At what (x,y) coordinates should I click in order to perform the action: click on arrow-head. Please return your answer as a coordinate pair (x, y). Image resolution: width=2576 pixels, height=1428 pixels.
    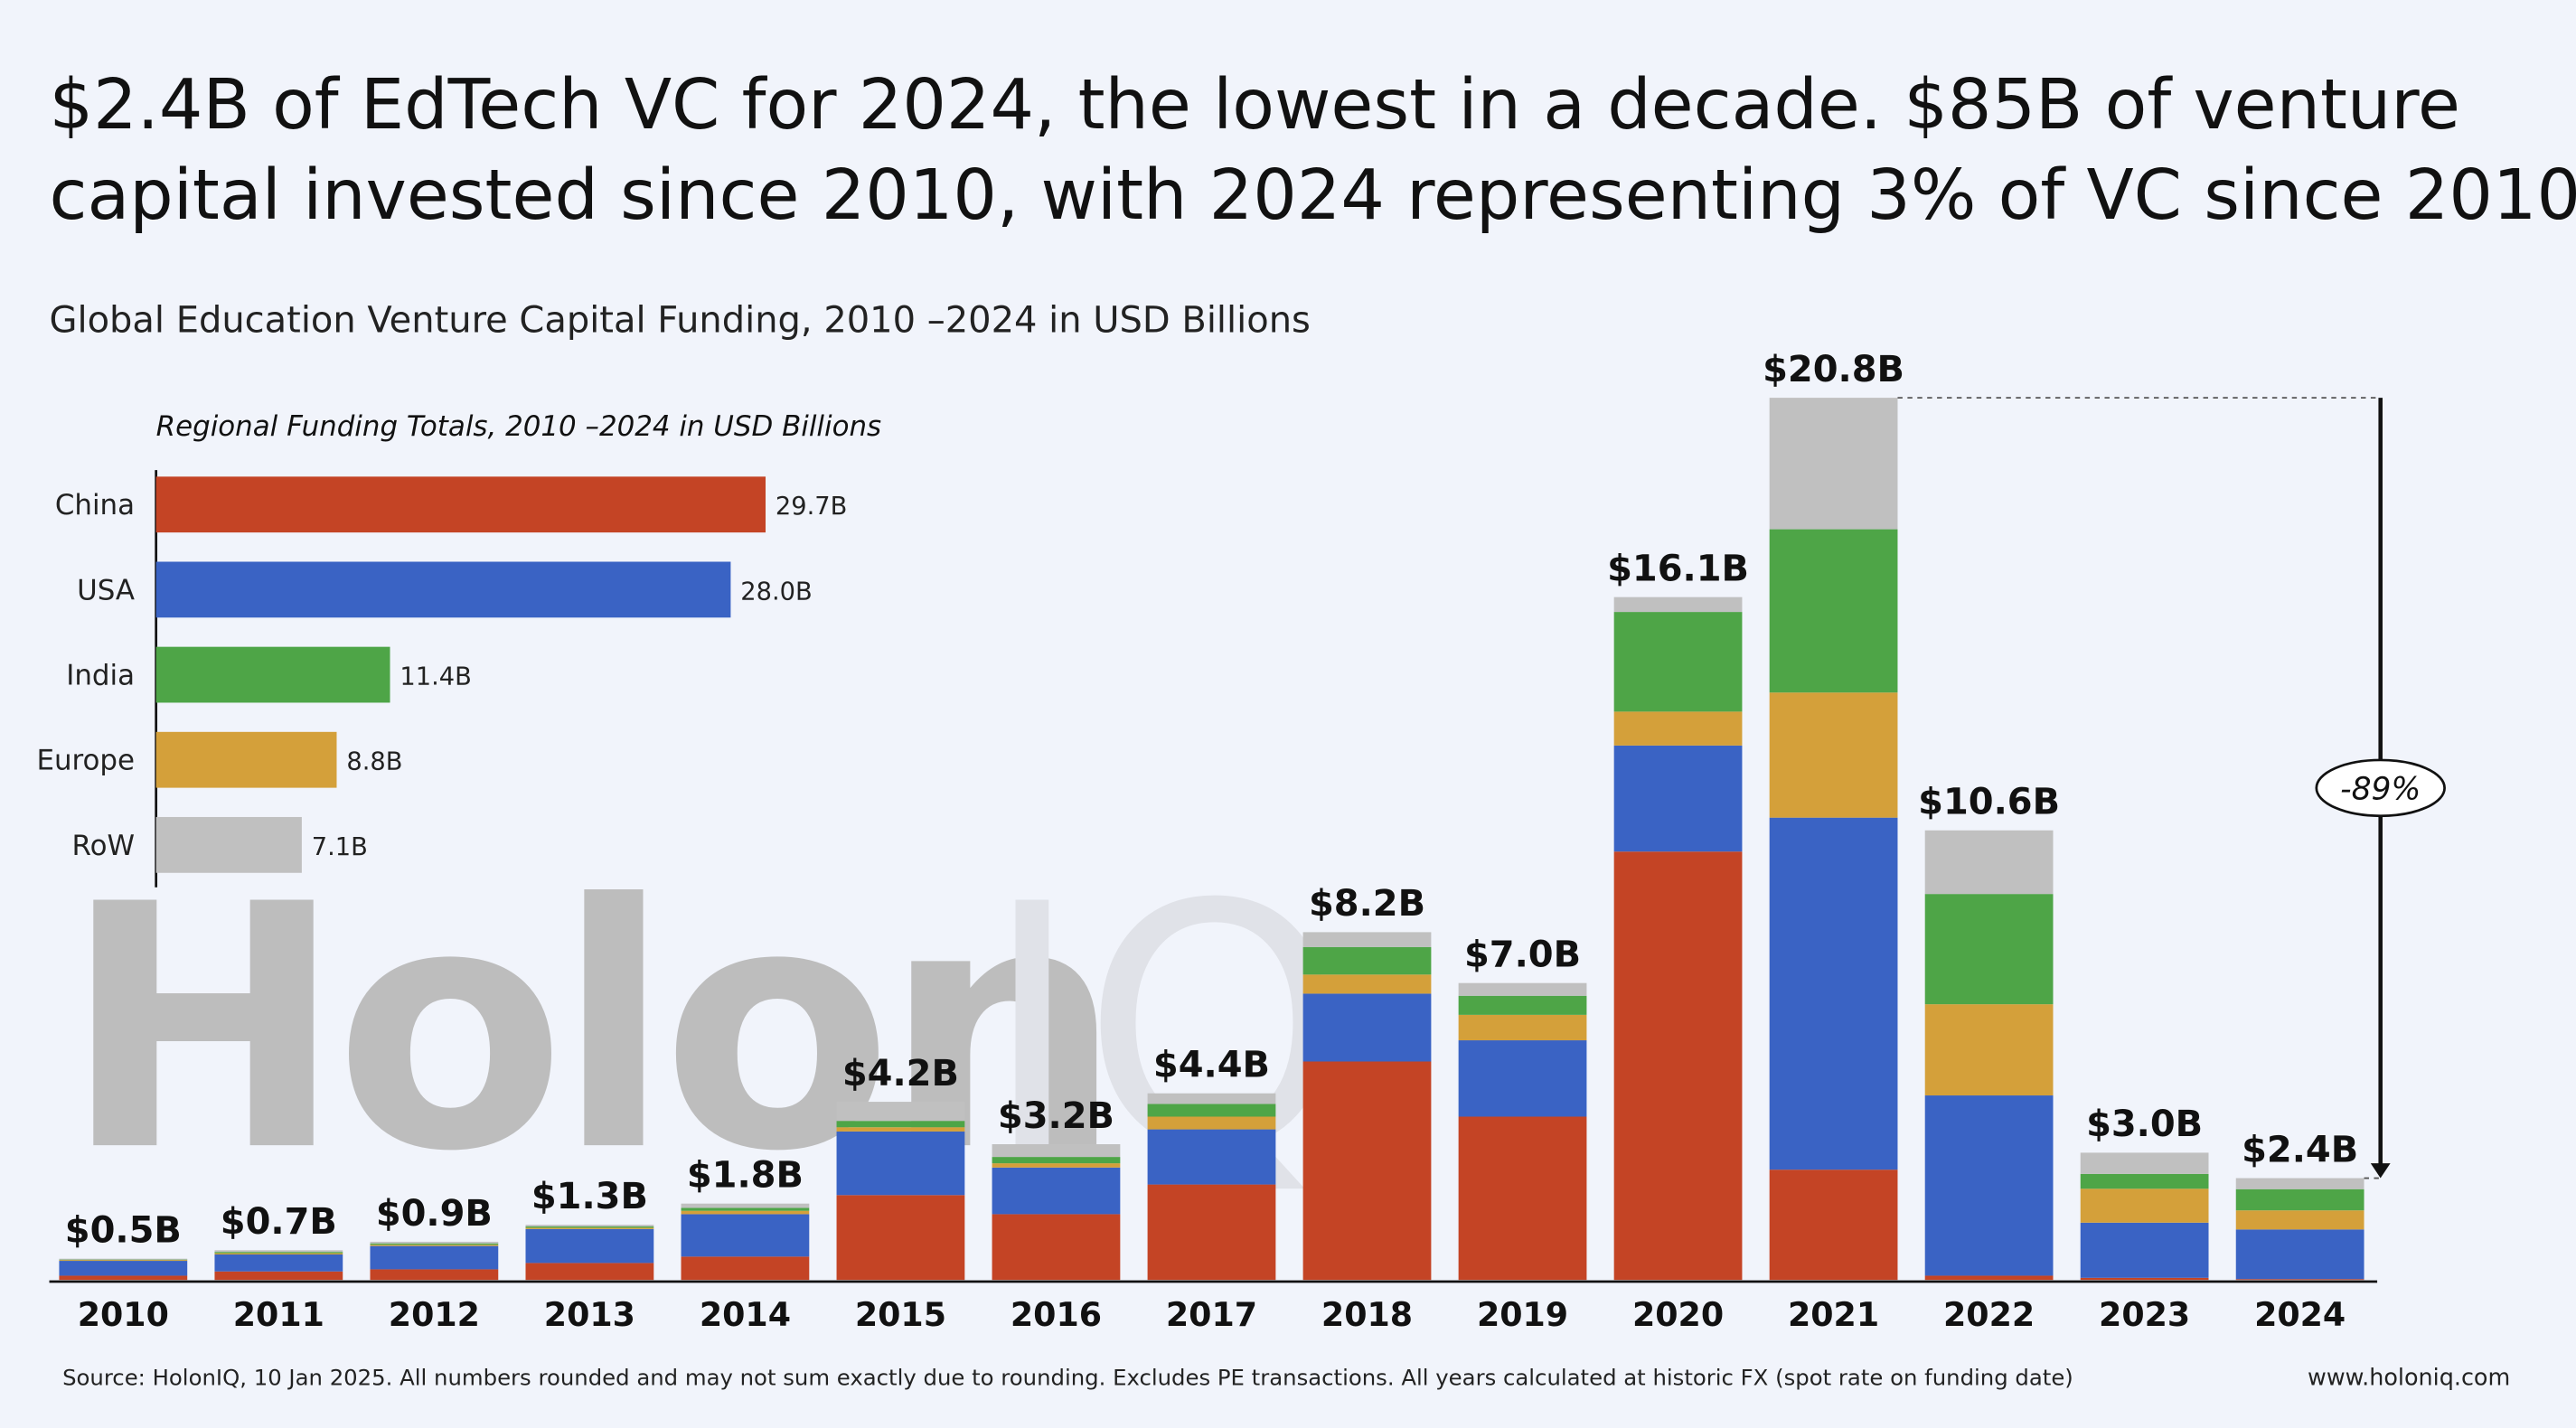
    Looking at the image, I should click on (2380, 1171).